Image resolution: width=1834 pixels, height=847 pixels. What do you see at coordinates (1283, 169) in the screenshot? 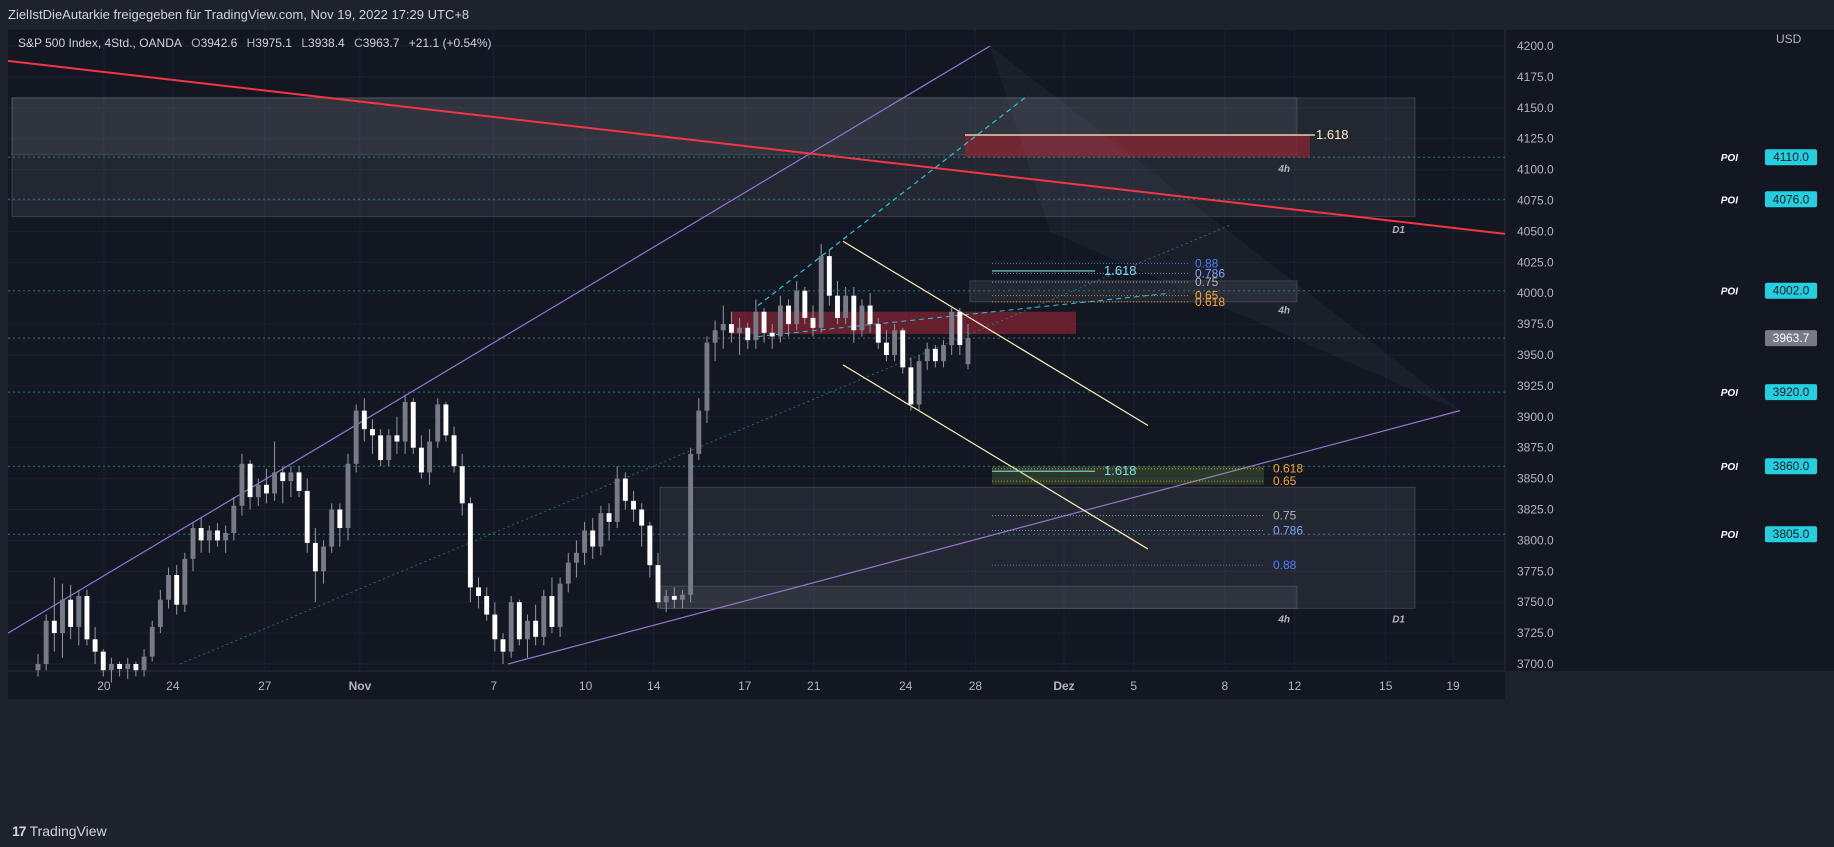
I see `zone-label: 4h` at bounding box center [1283, 169].